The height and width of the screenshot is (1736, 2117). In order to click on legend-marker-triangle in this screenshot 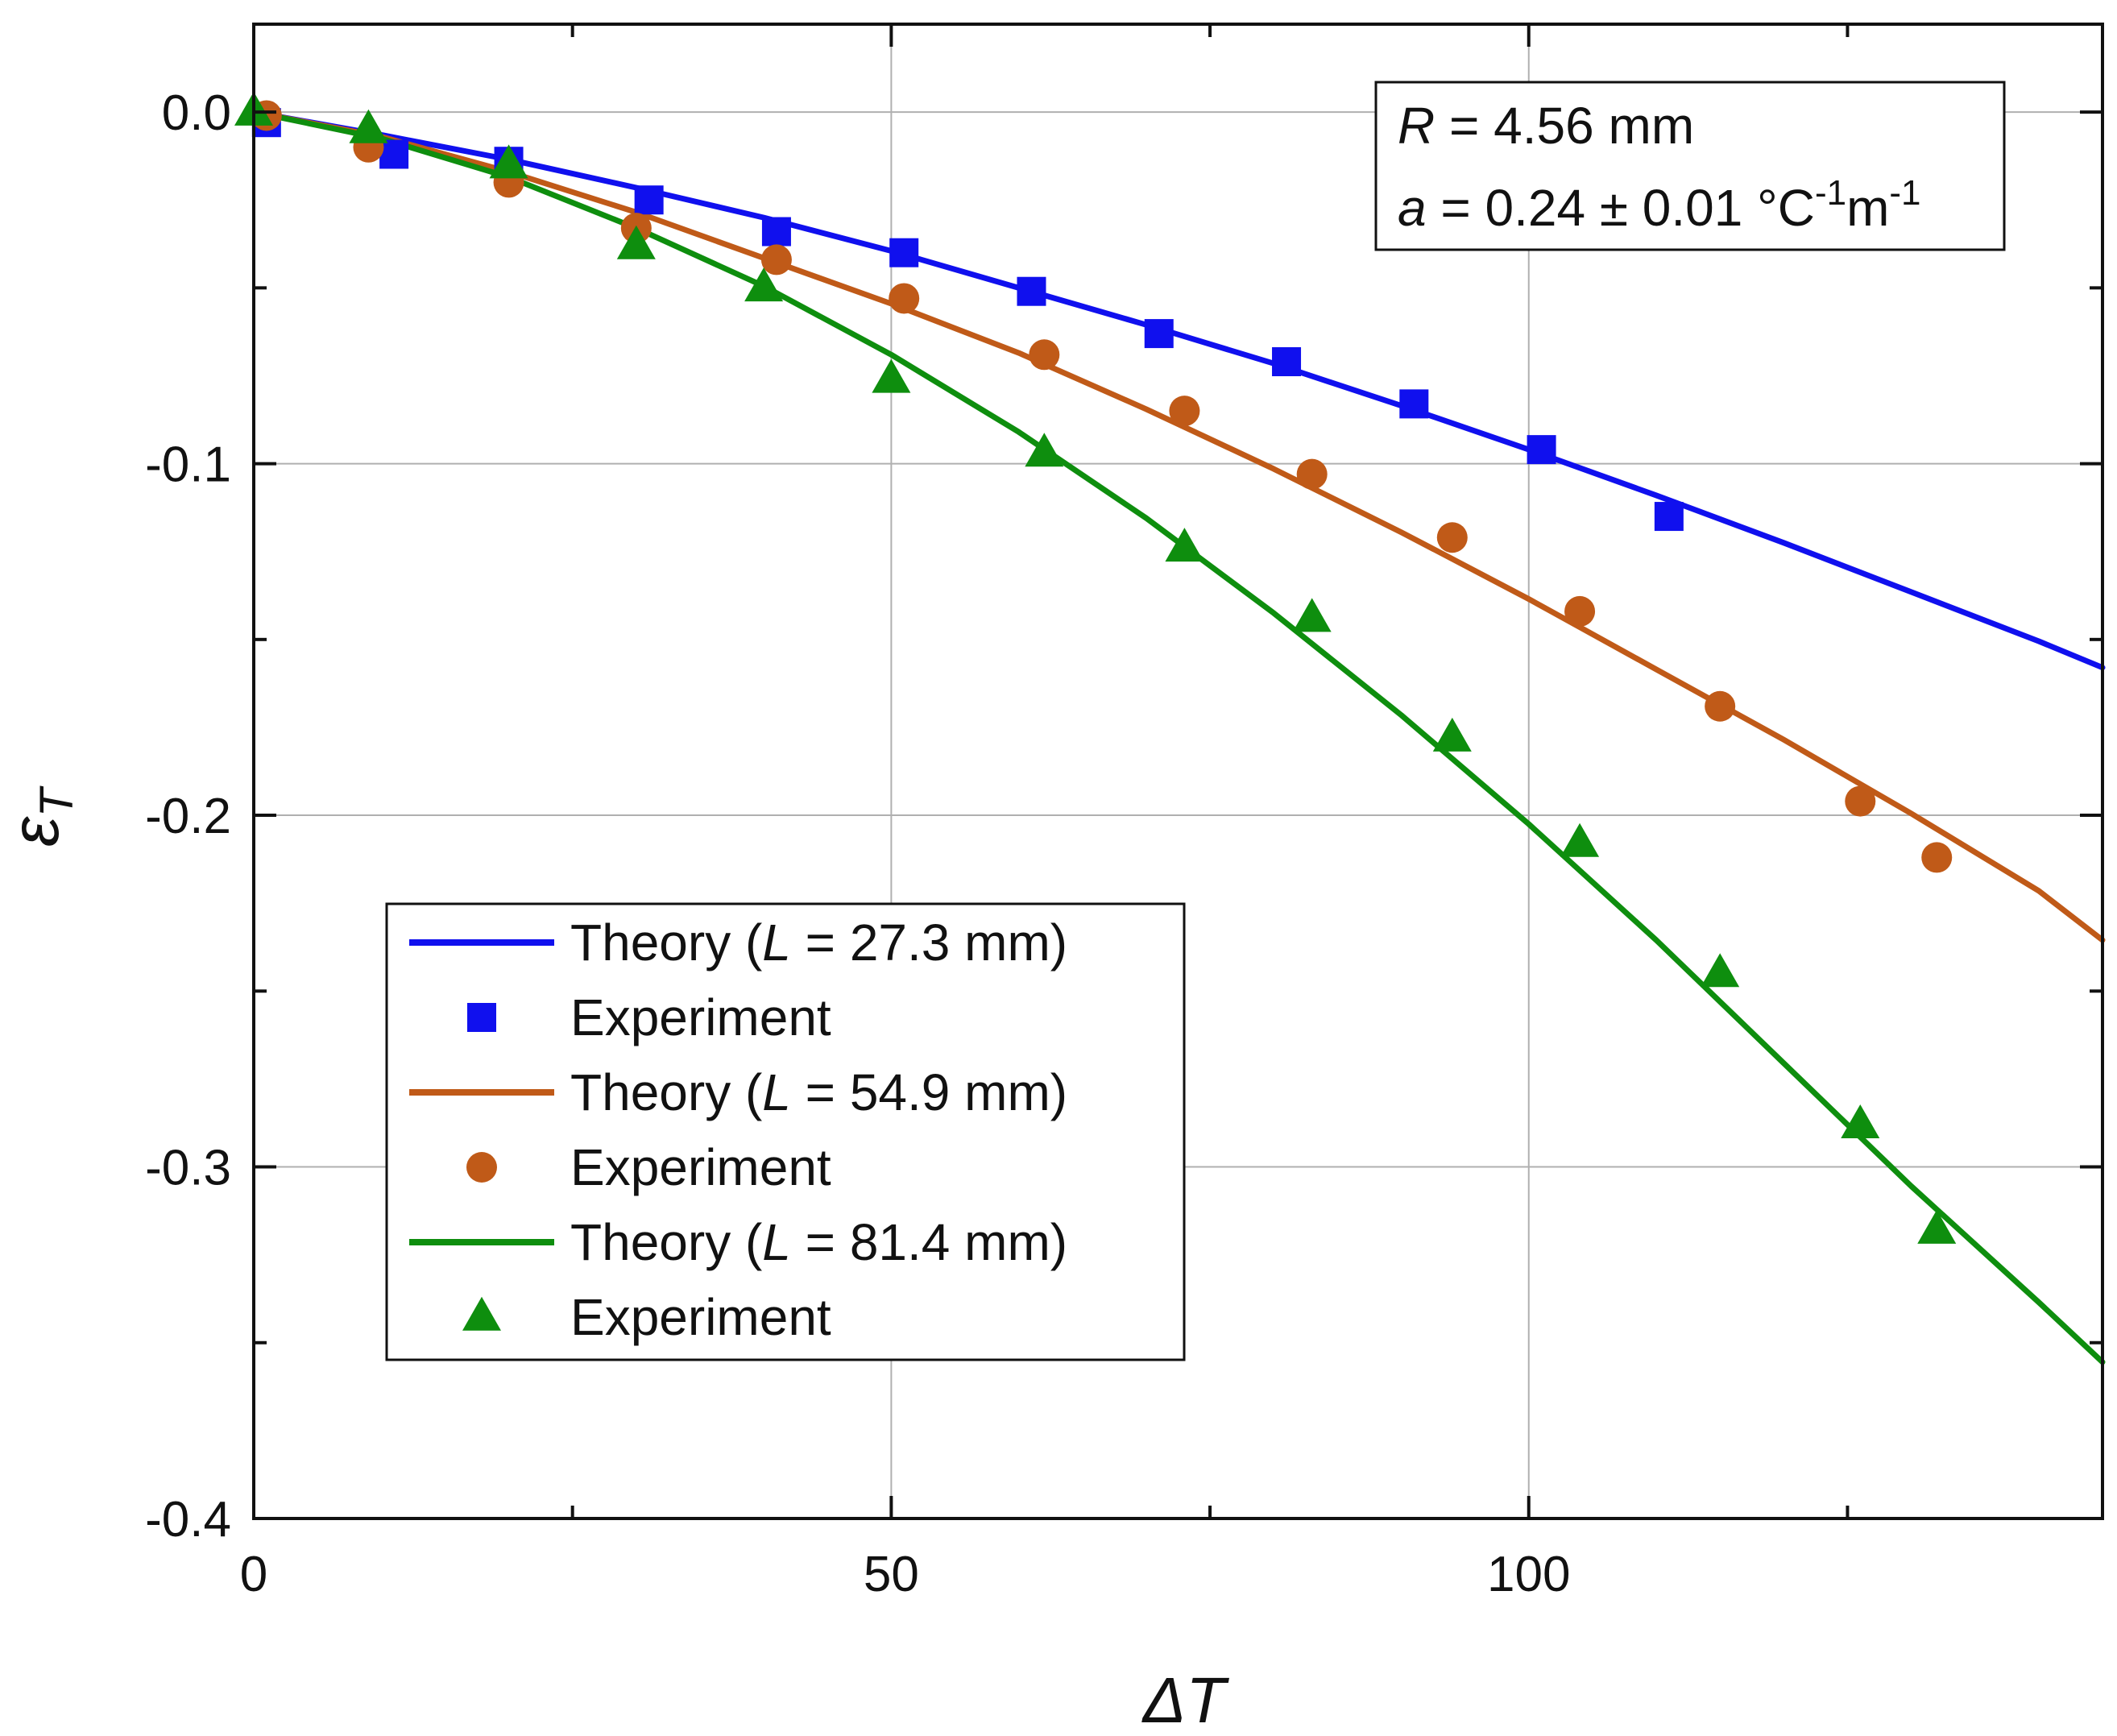, I will do `click(482, 1313)`.